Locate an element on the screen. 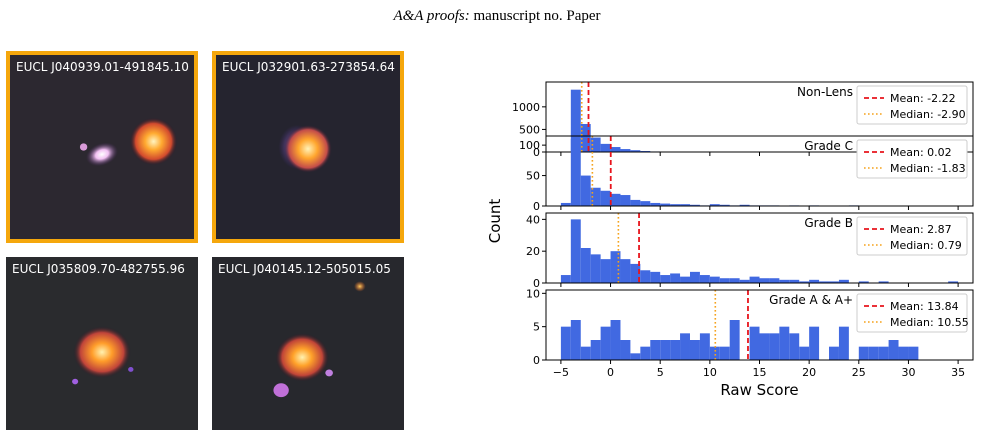  lens-cutout-1: EUCL J040939.01-491845.10 is located at coordinates (102, 147).